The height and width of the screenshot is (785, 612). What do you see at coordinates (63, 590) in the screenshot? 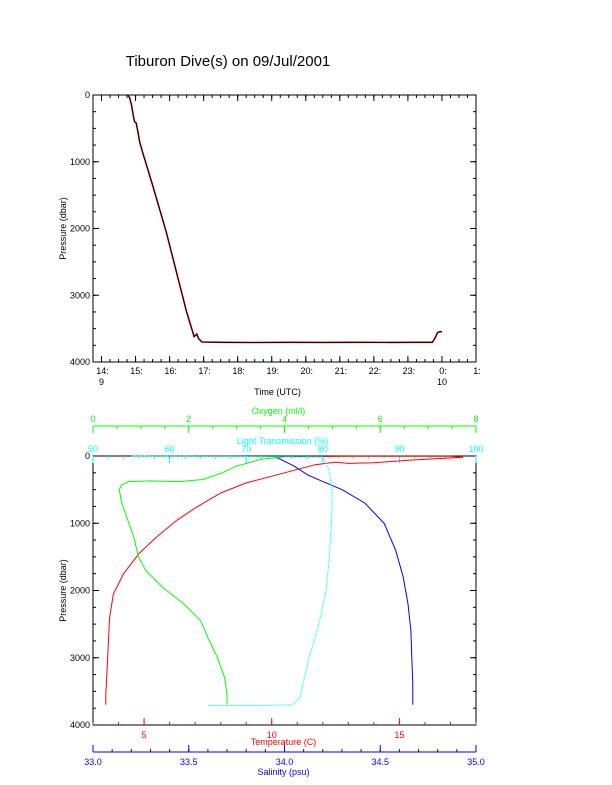
I see `profile-y-axis-label: Pressure (dbar)` at bounding box center [63, 590].